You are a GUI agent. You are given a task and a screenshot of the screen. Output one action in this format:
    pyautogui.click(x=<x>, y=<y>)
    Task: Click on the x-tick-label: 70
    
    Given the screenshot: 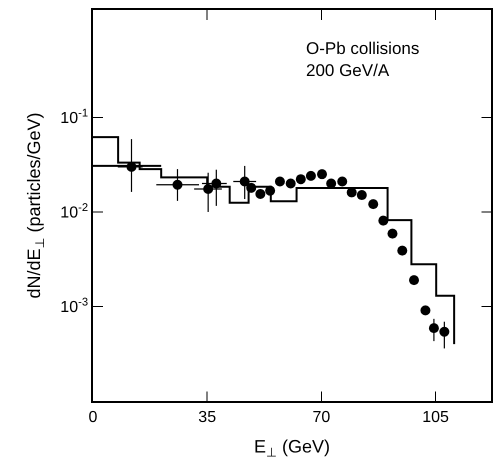 What is the action you would take?
    pyautogui.click(x=321, y=417)
    